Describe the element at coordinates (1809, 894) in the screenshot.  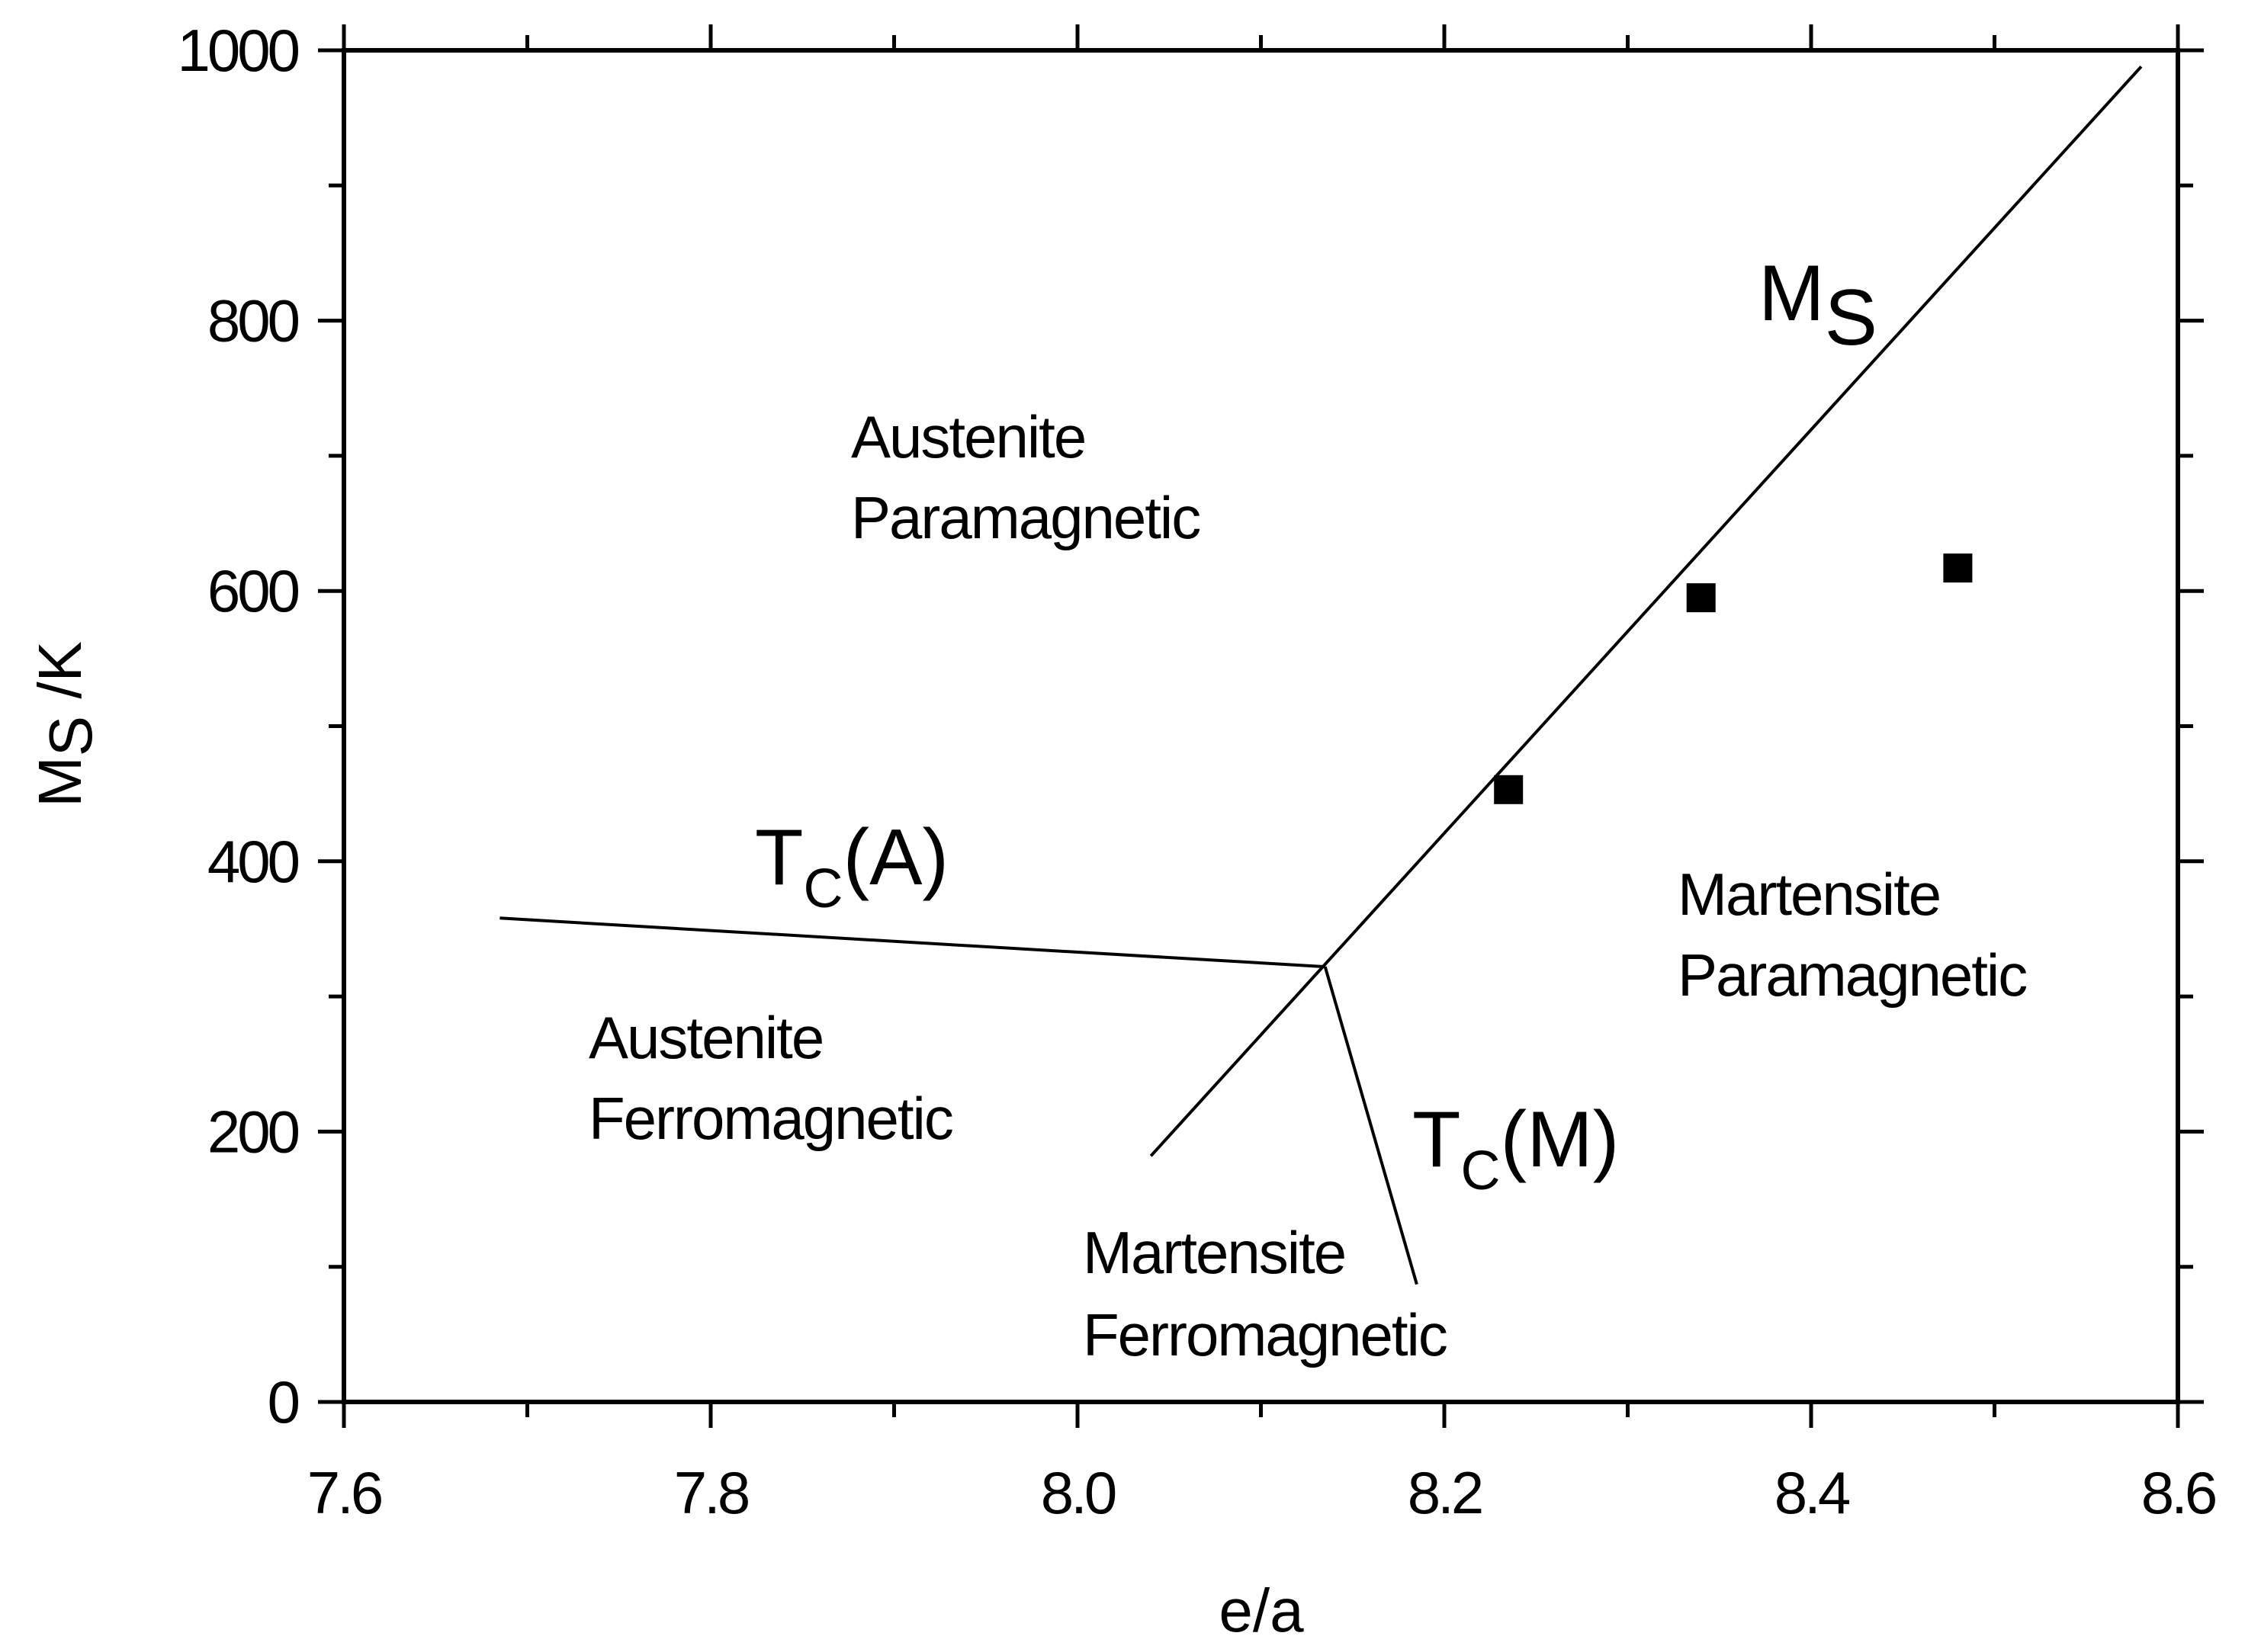
I see `region-label-martensite-paramagnetic-line1: Martensite` at that location.